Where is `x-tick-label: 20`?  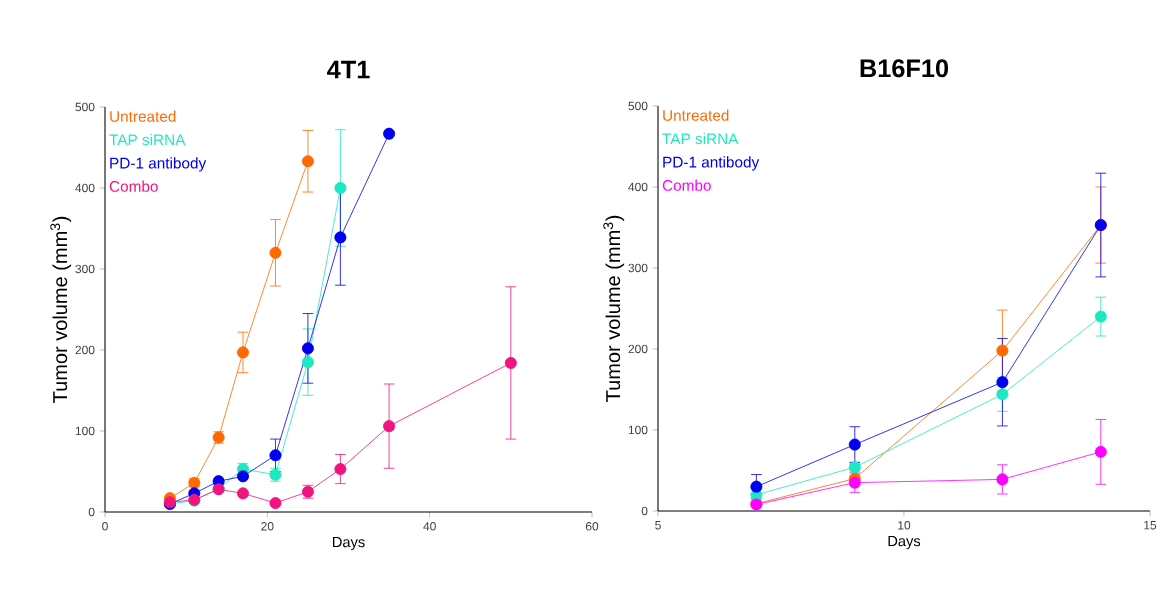
x-tick-label: 20 is located at coordinates (267, 526).